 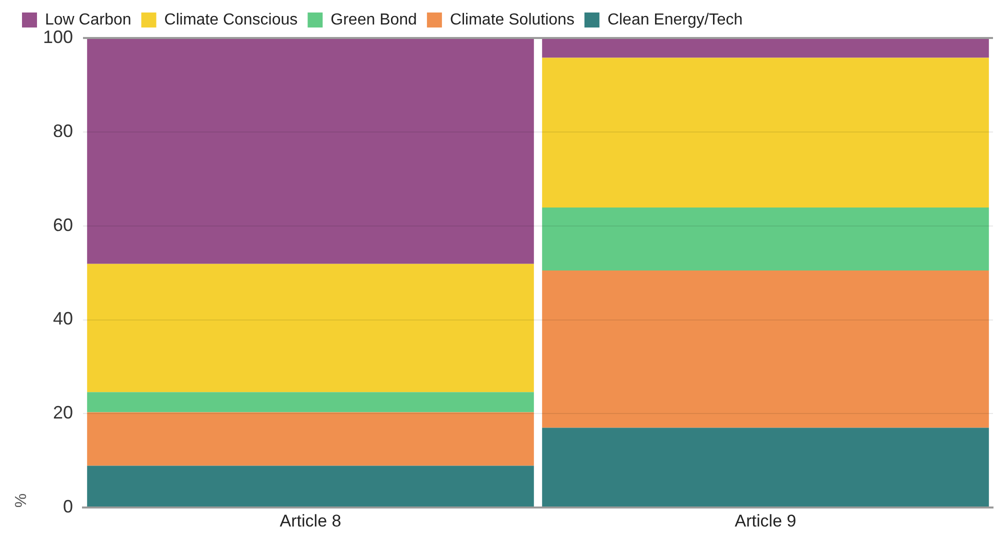 I want to click on legend-label: Low Carbon, so click(x=88, y=19).